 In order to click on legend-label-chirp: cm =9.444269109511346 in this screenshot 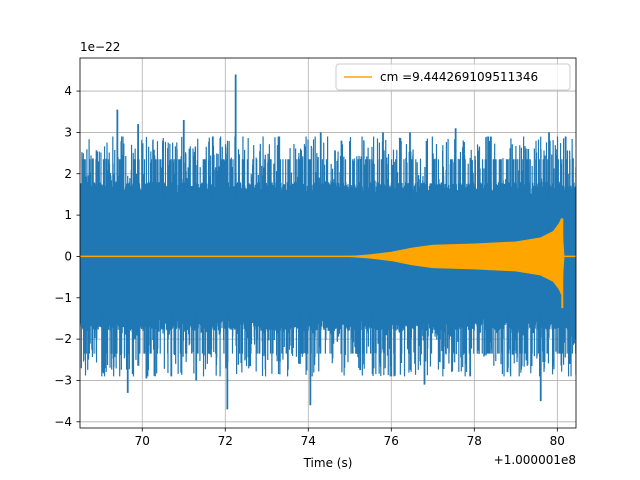, I will do `click(459, 77)`.